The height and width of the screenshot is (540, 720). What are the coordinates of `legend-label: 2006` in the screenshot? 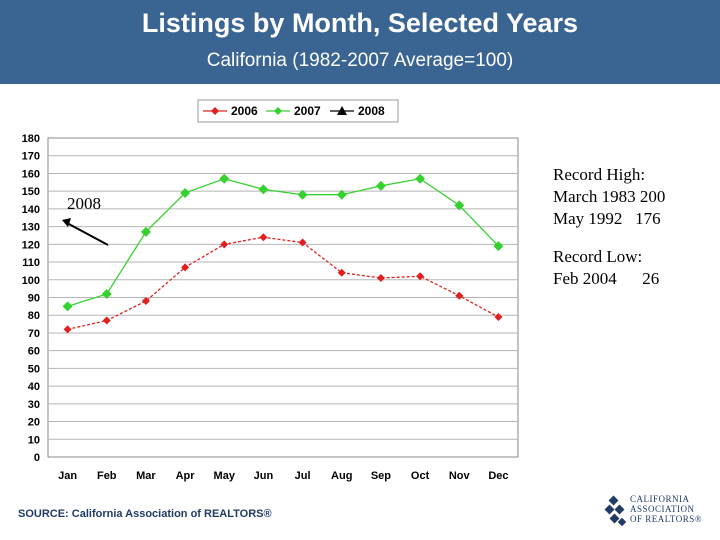 It's located at (244, 111).